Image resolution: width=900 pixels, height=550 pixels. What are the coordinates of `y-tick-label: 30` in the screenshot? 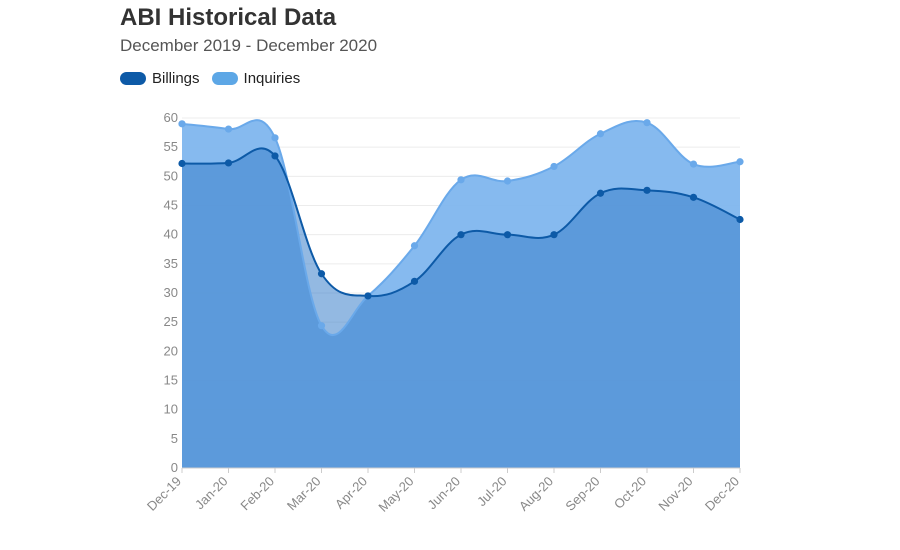 It's located at (171, 292).